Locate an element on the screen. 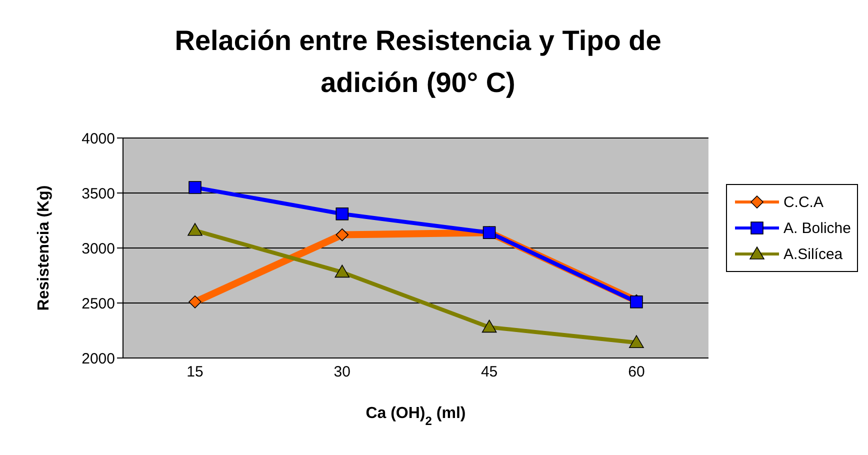  x-tick-label: 30 is located at coordinates (342, 372).